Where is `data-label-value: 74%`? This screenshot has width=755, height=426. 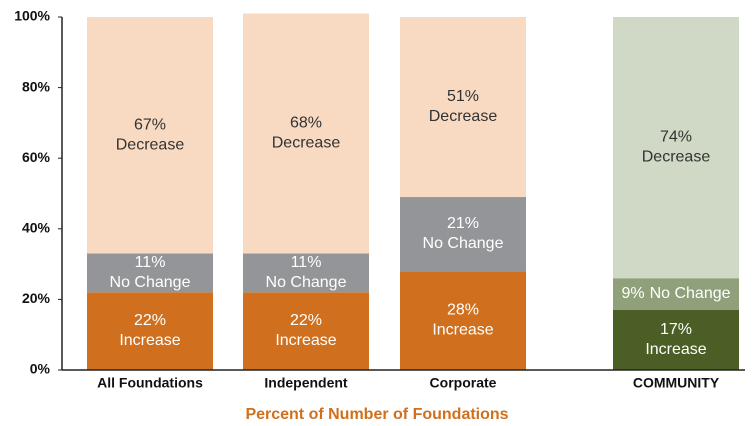
data-label-value: 74% is located at coordinates (676, 137).